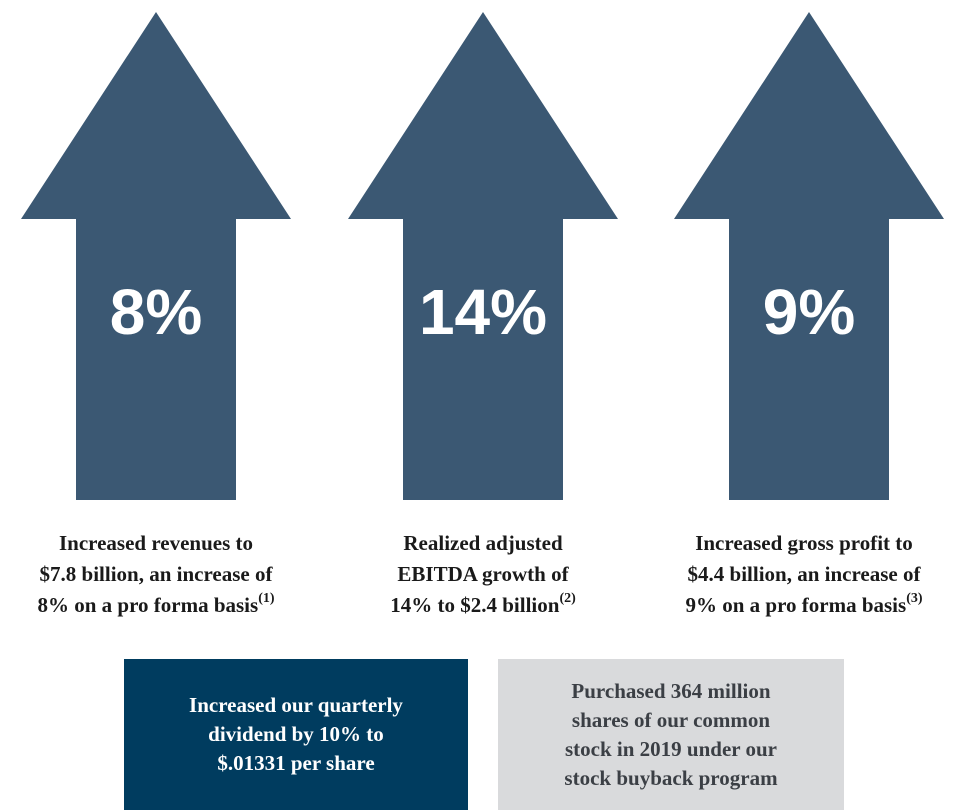 This screenshot has height=810, width=954. Describe the element at coordinates (475, 605) in the screenshot. I see `caption-text: 14% to $2.4 billion` at that location.